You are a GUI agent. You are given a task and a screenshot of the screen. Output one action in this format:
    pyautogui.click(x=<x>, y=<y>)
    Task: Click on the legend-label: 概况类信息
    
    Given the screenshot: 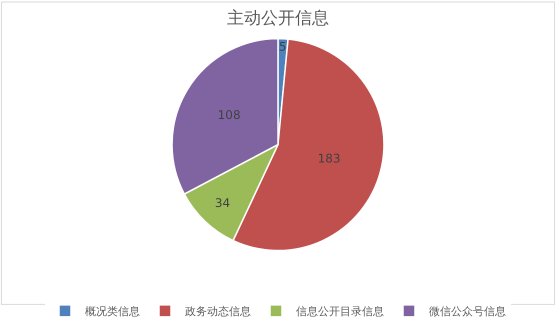 What is the action you would take?
    pyautogui.click(x=112, y=311)
    